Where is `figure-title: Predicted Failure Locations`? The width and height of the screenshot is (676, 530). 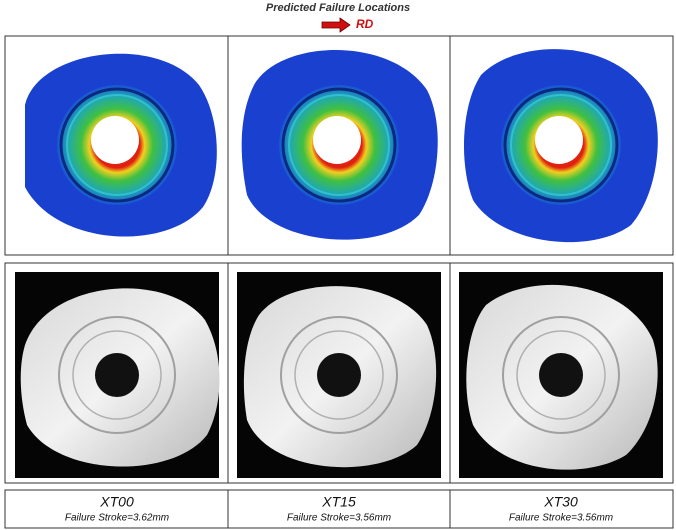
figure-title: Predicted Failure Locations is located at coordinates (338, 8).